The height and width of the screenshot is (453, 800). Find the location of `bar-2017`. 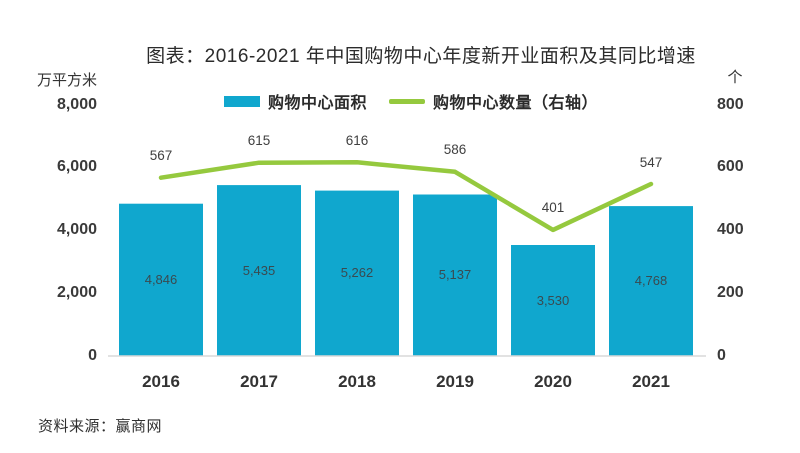

bar-2017 is located at coordinates (259, 270).